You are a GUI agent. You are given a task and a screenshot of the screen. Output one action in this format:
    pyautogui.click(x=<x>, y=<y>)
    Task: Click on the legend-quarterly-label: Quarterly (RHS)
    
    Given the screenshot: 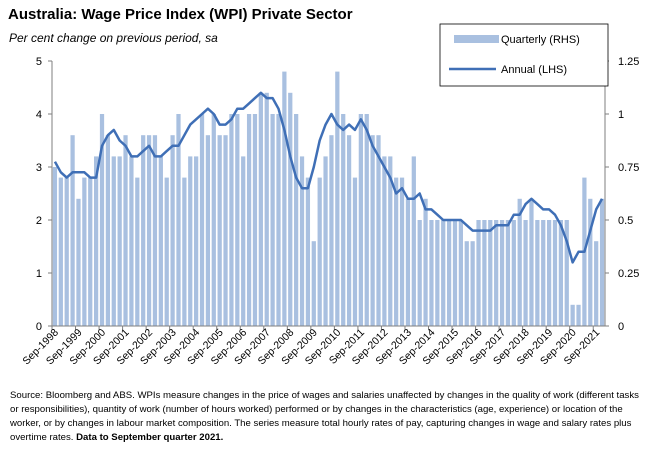 What is the action you would take?
    pyautogui.click(x=540, y=40)
    